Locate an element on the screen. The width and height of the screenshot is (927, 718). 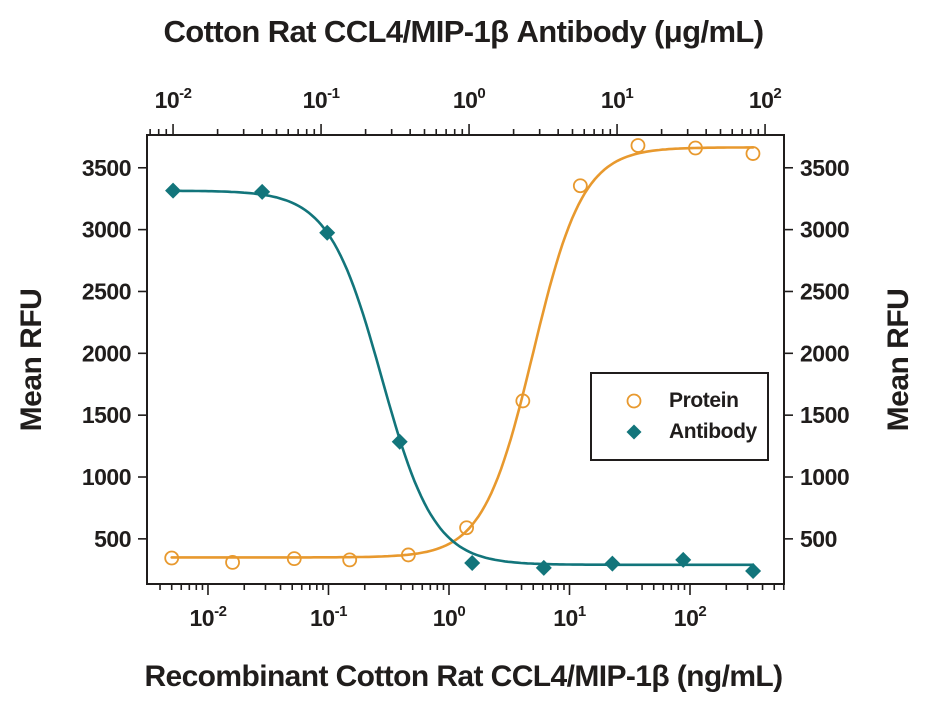
y-tick-label-right: 1500 is located at coordinates (824, 415).